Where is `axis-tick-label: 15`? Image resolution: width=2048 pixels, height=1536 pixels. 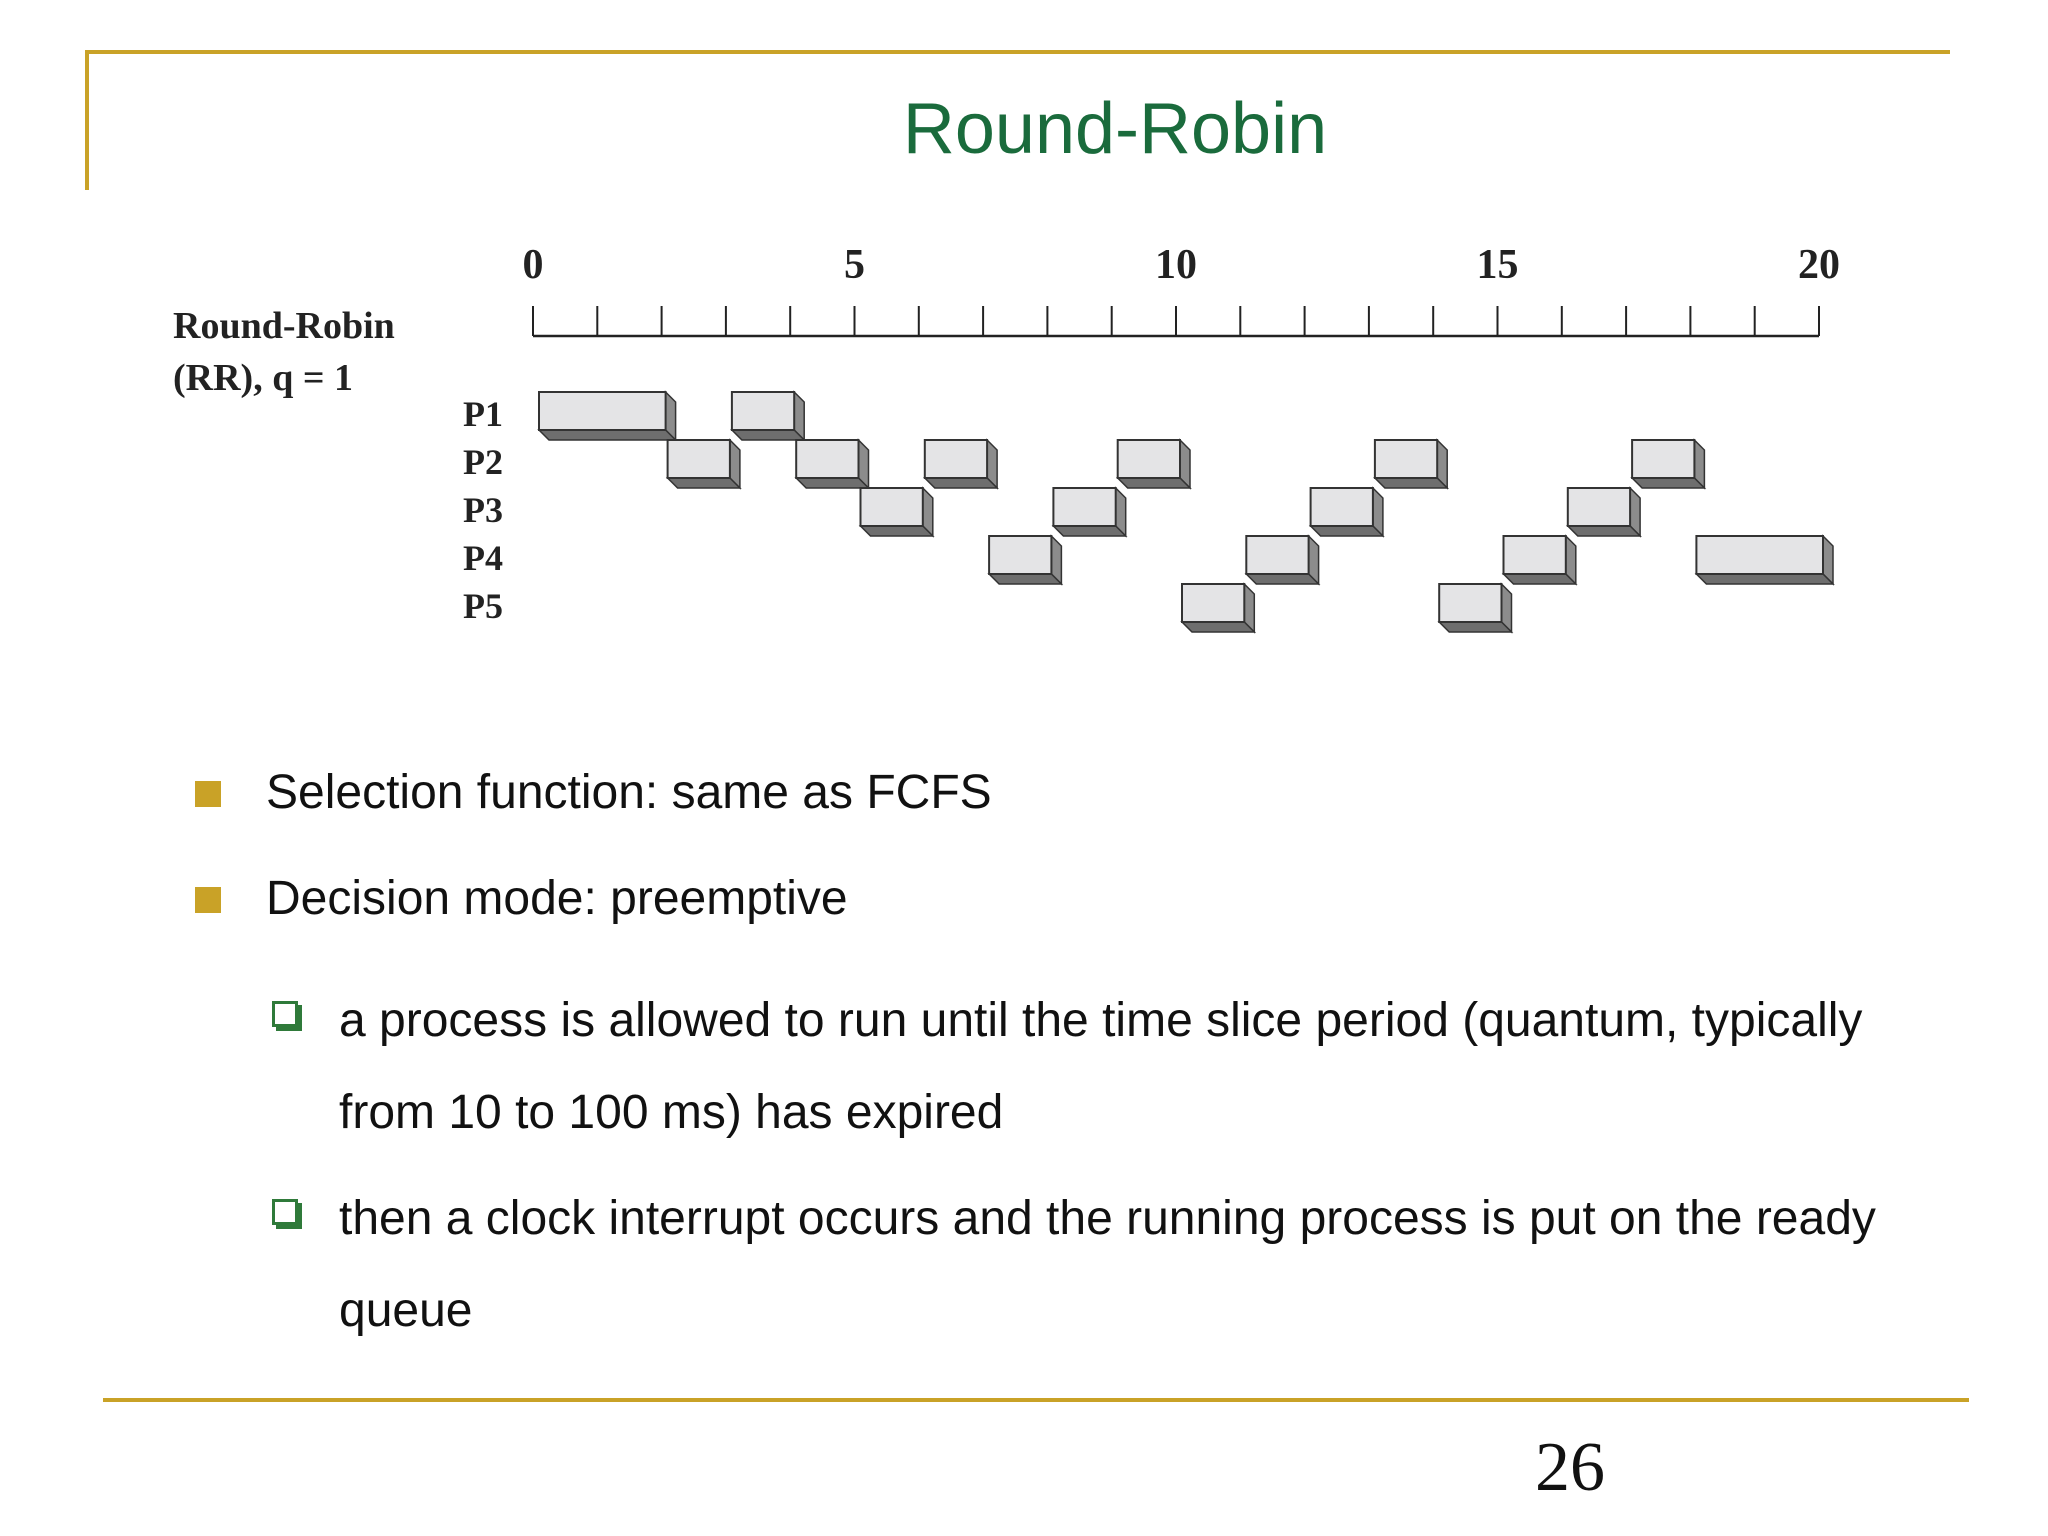 axis-tick-label: 15 is located at coordinates (1498, 265).